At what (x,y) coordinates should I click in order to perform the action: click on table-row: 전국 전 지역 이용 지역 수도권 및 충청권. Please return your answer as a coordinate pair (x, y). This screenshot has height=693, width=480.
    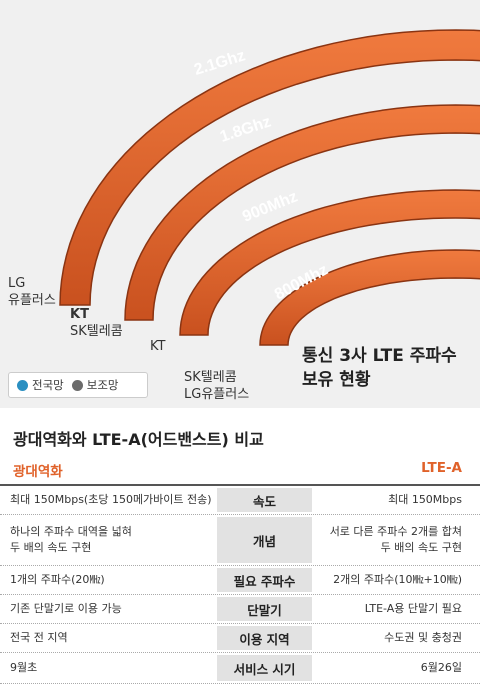
    Looking at the image, I should click on (240, 638).